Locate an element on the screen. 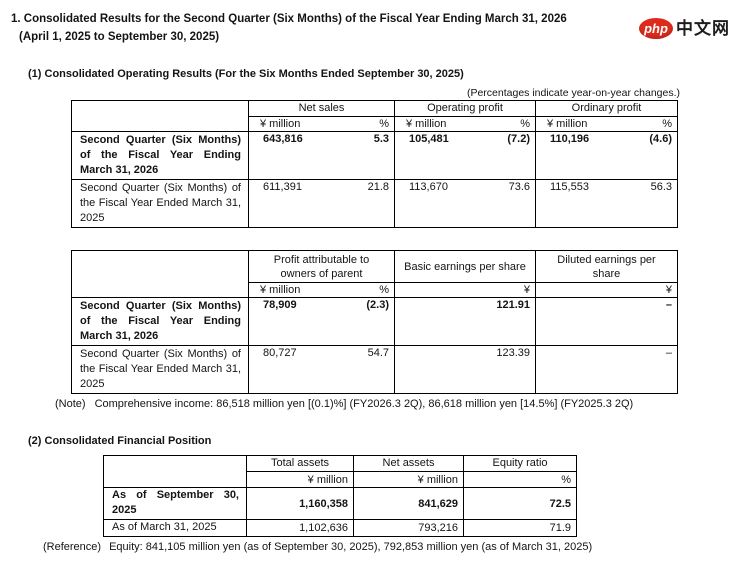 The width and height of the screenshot is (733, 573). equity-ratio-units: % is located at coordinates (520, 479).